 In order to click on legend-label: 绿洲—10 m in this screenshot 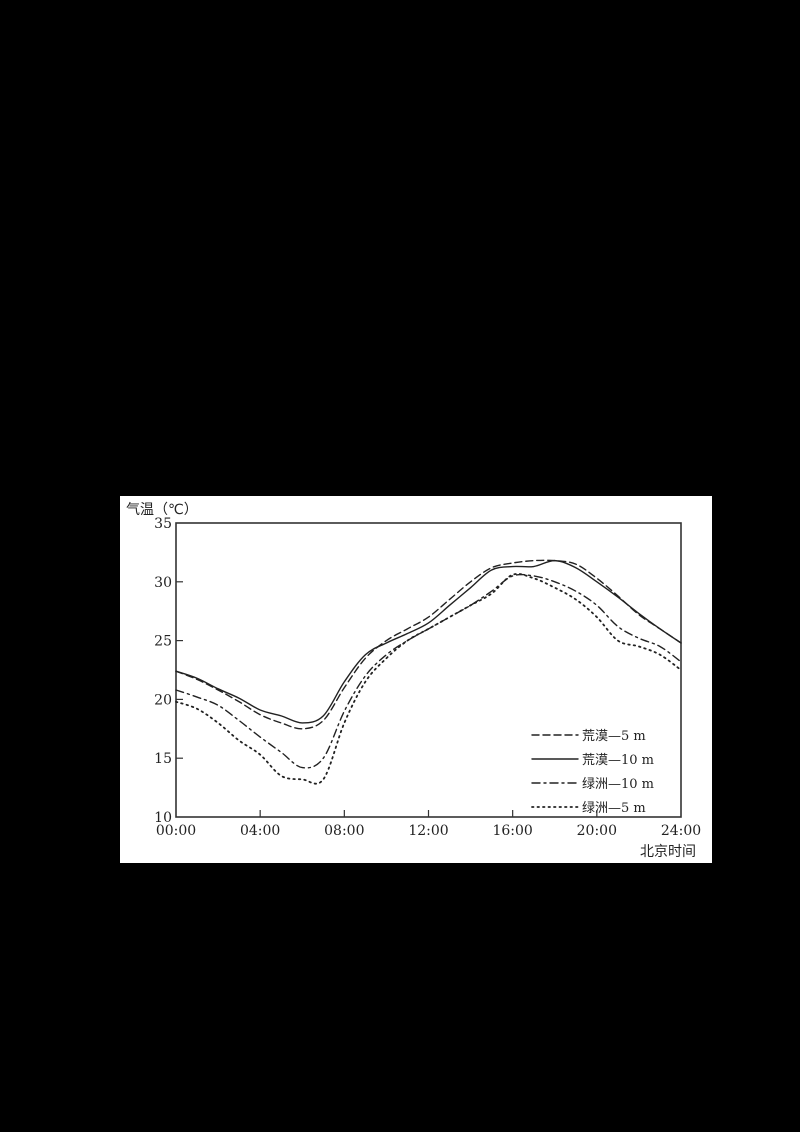, I will do `click(618, 784)`.